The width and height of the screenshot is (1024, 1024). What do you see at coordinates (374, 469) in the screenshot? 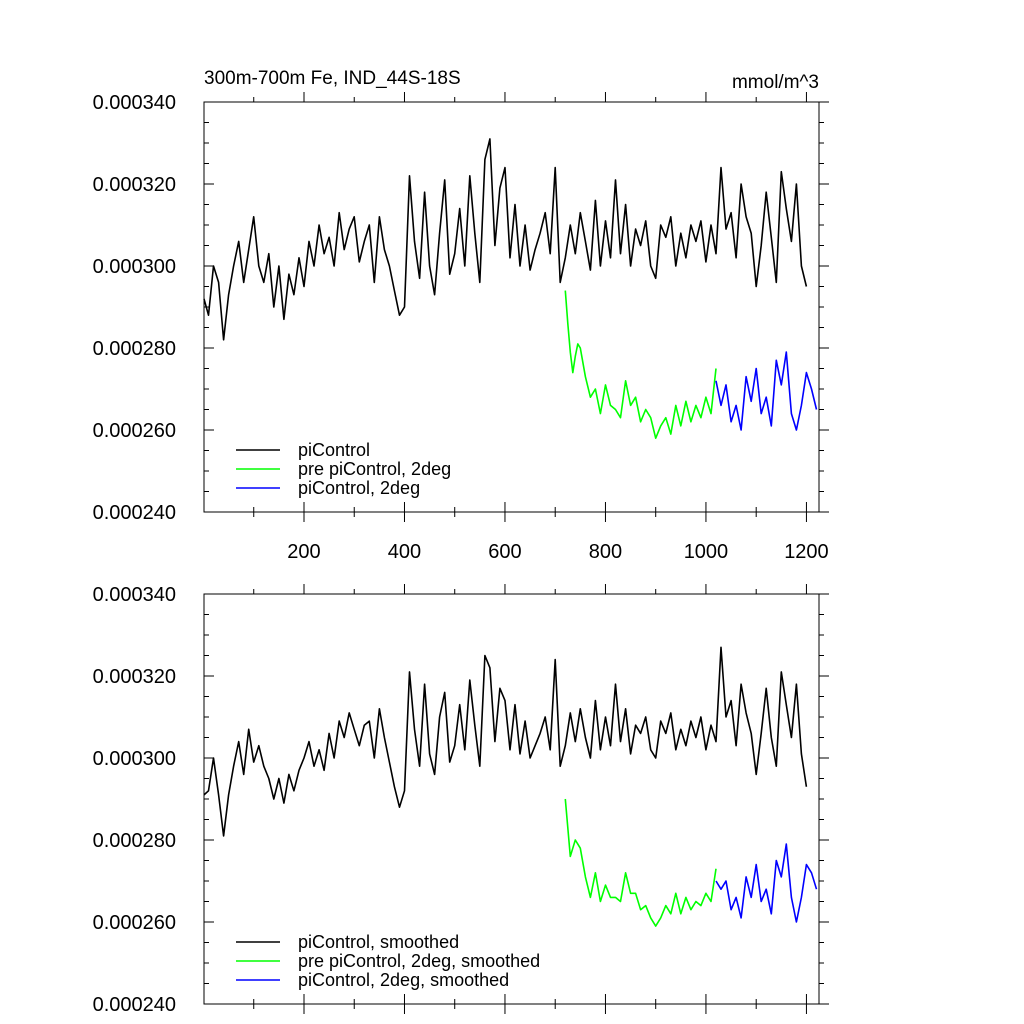
I see `legend-label: pre piControl, 2deg` at bounding box center [374, 469].